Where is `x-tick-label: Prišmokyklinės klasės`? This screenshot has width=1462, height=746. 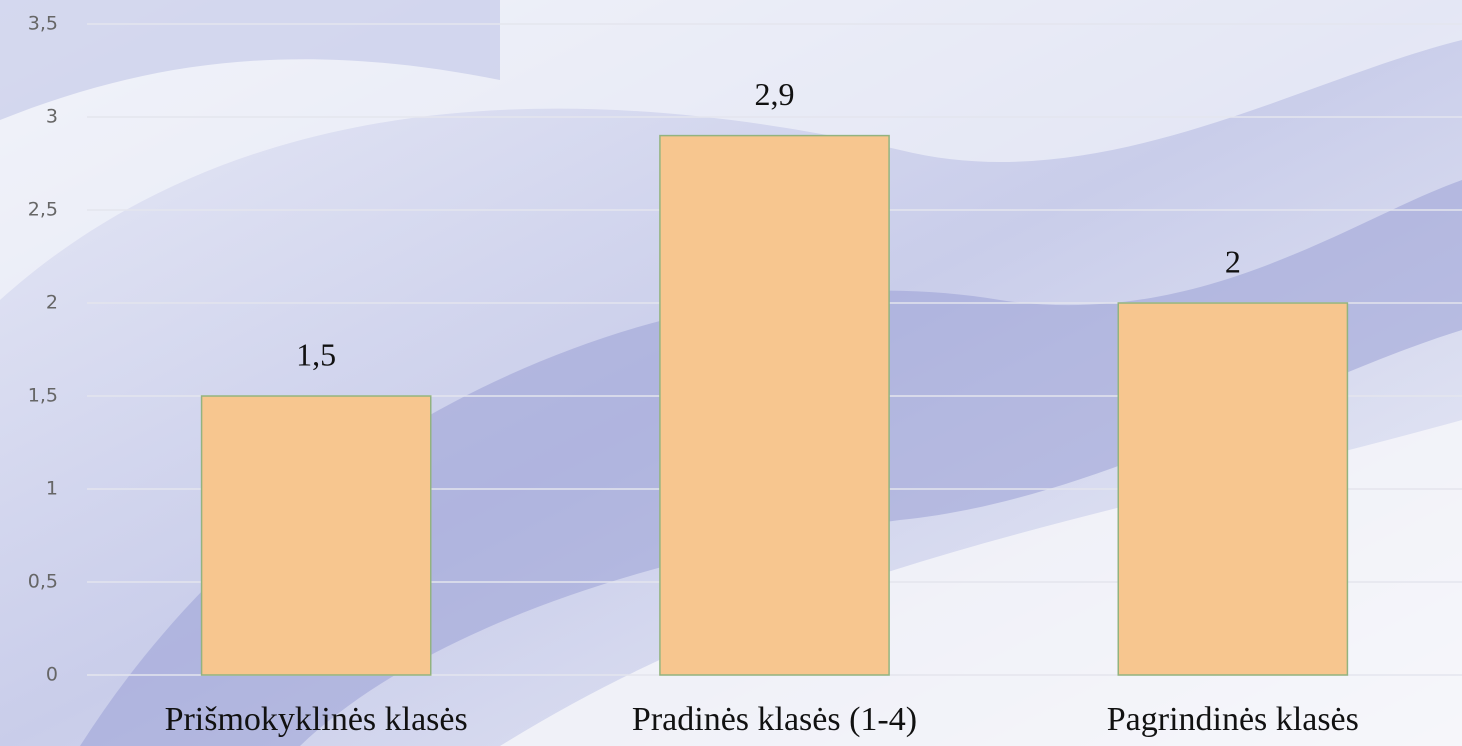 x-tick-label: Prišmokyklinės klasės is located at coordinates (316, 719).